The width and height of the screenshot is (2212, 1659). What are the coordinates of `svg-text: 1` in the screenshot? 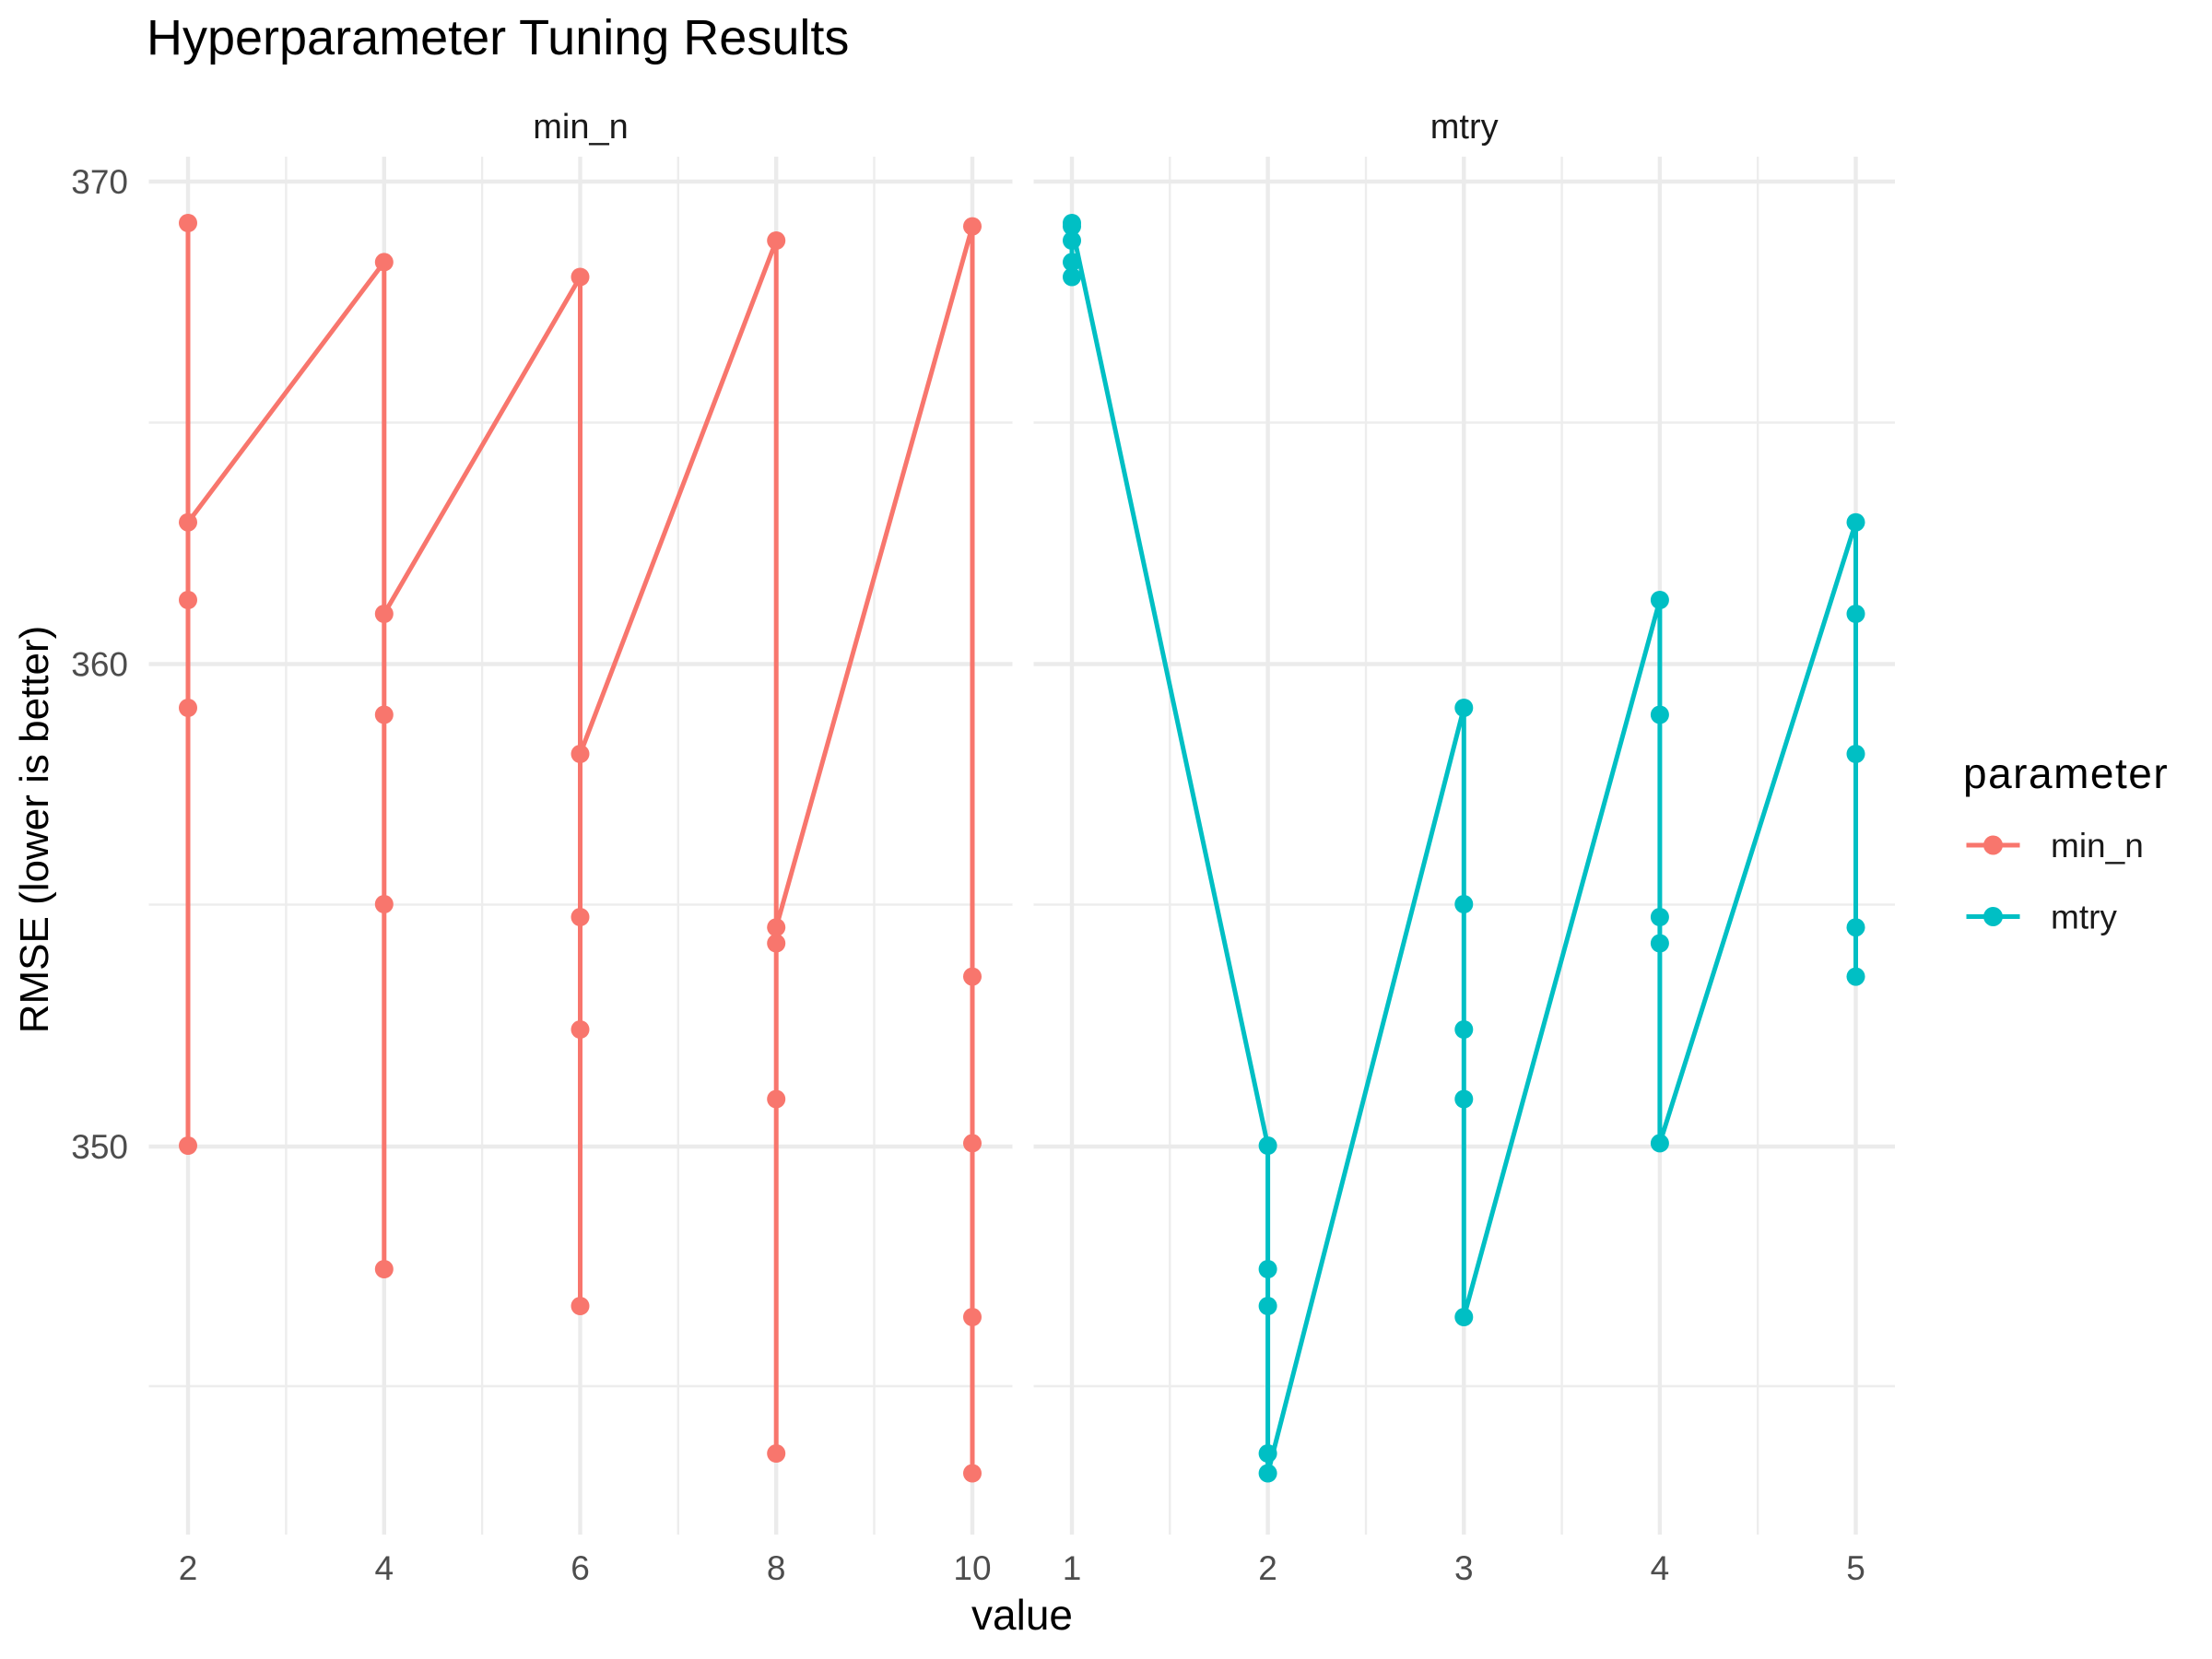 It's located at (1072, 1568).